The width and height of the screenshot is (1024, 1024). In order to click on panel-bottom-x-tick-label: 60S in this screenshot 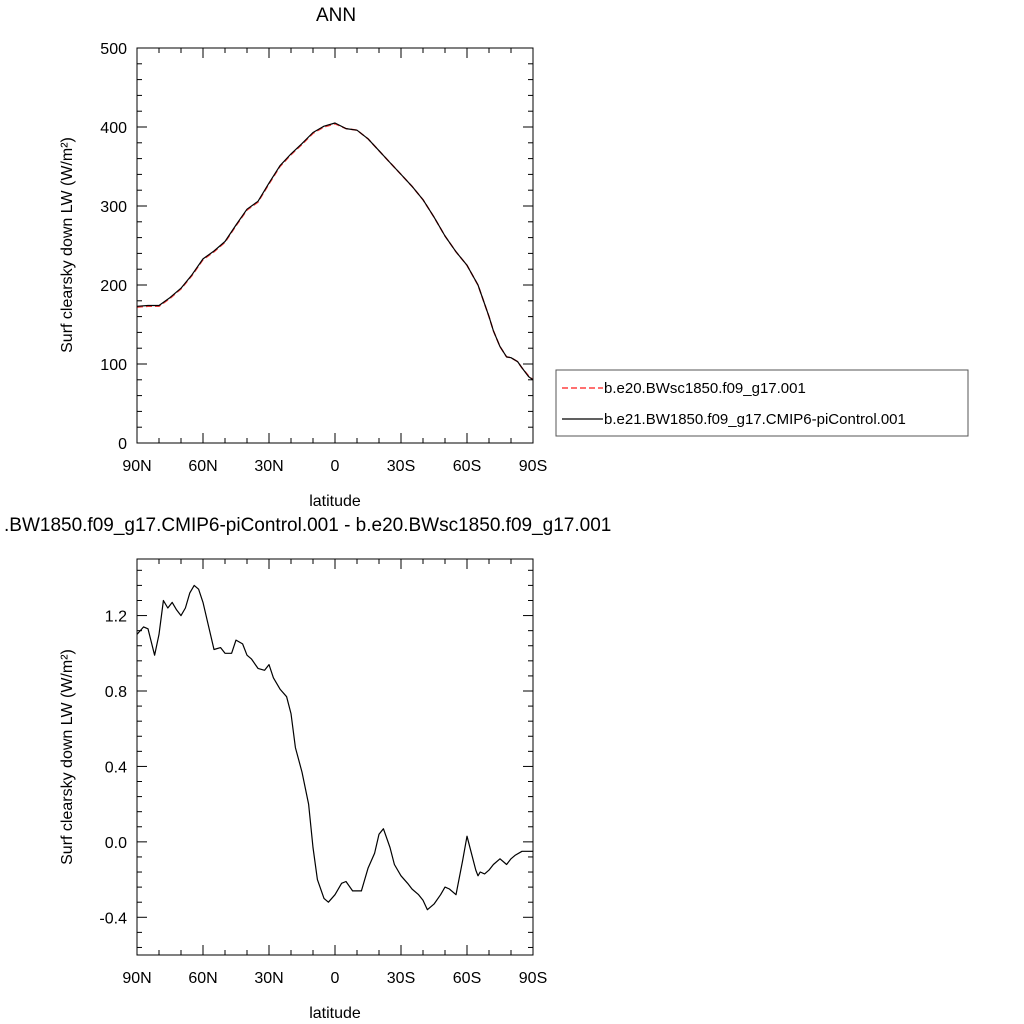, I will do `click(467, 978)`.